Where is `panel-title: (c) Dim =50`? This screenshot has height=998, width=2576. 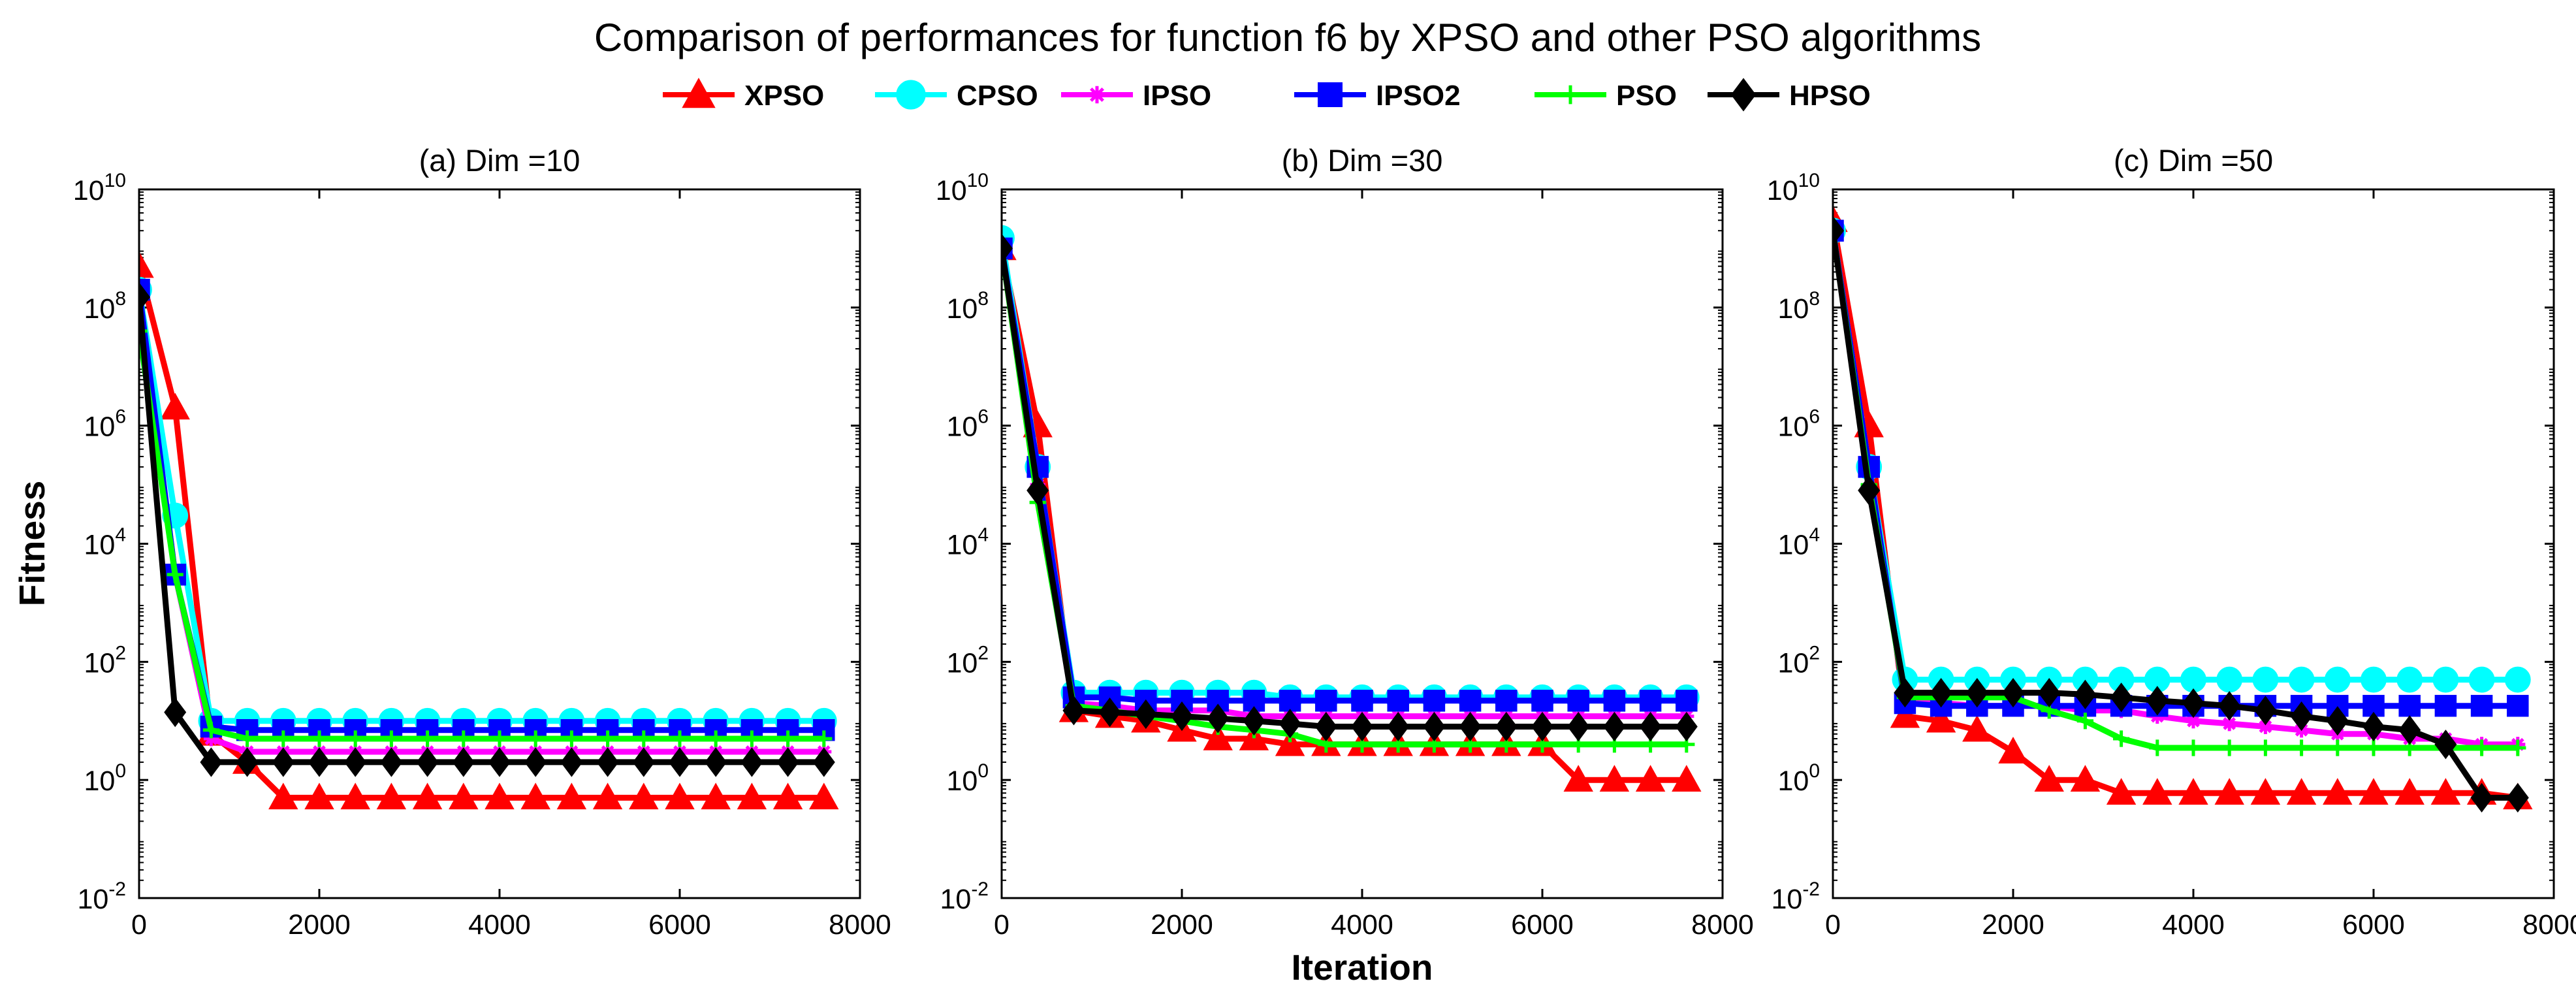
panel-title: (c) Dim =50 is located at coordinates (2193, 160).